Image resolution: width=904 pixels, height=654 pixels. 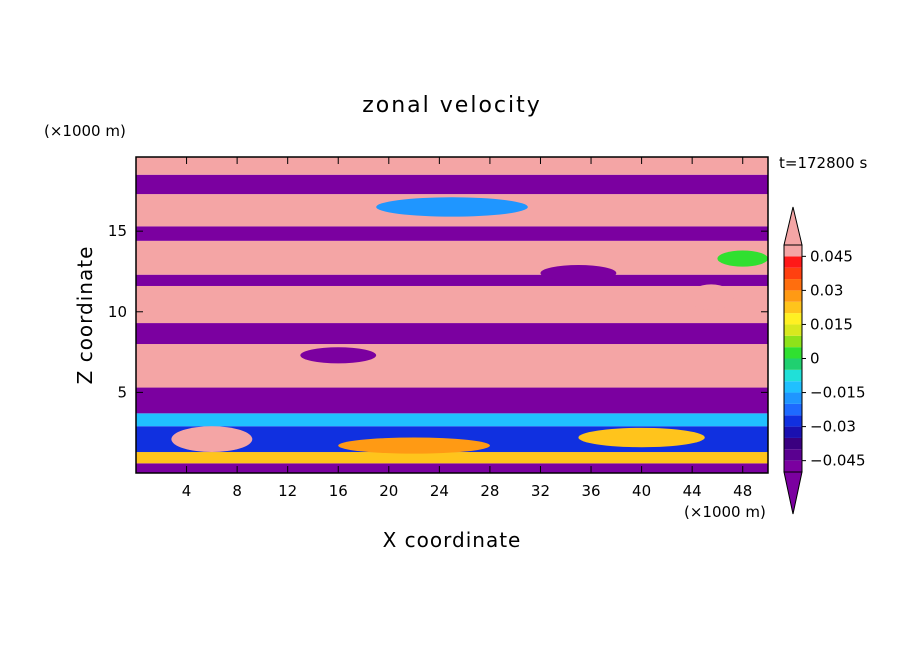 I want to click on colorbar-label-6: −0.045, so click(x=838, y=461).